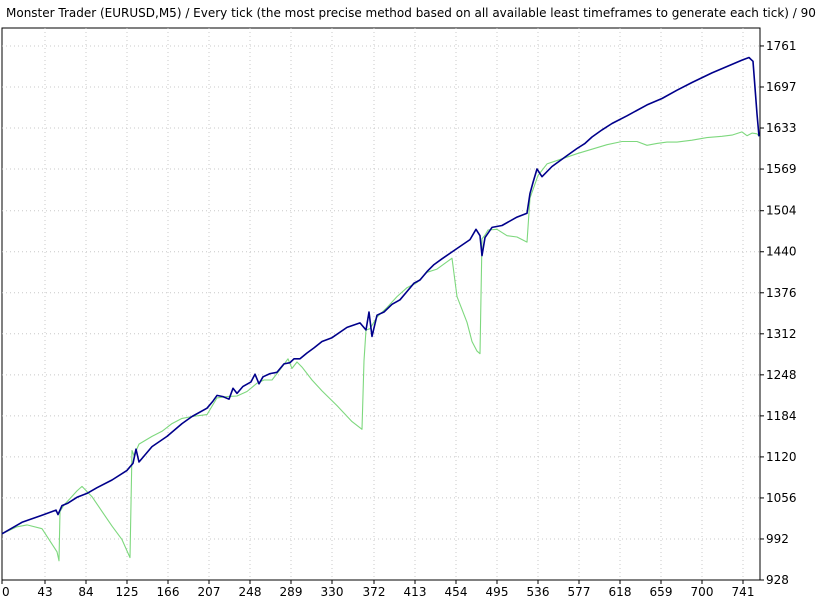 The width and height of the screenshot is (816, 600). What do you see at coordinates (702, 592) in the screenshot?
I see `x-tick-label: 700` at bounding box center [702, 592].